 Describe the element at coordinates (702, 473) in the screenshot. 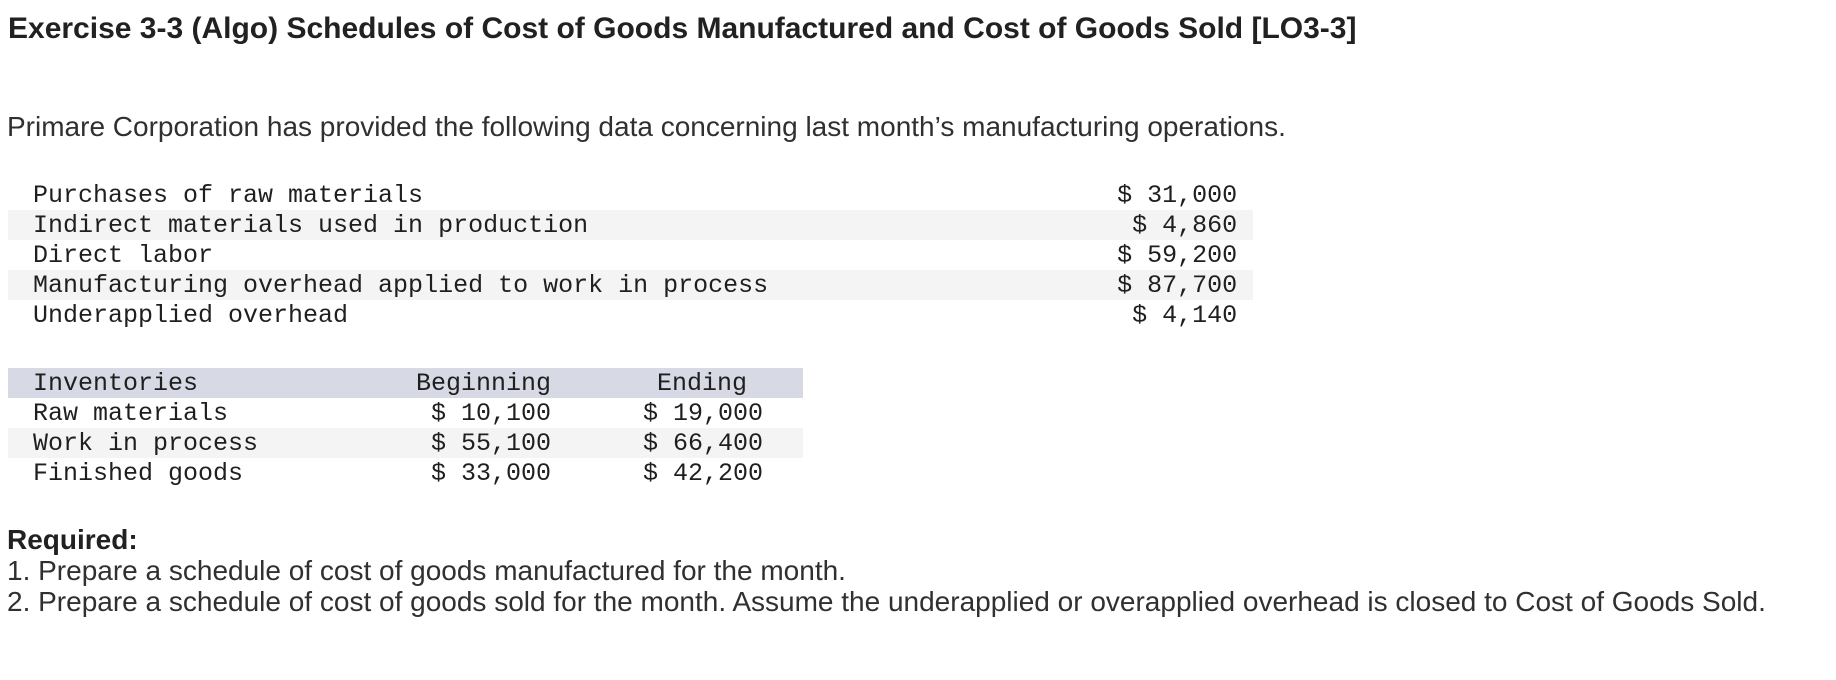

I see `inventory-ending-value: $ 42,200` at that location.